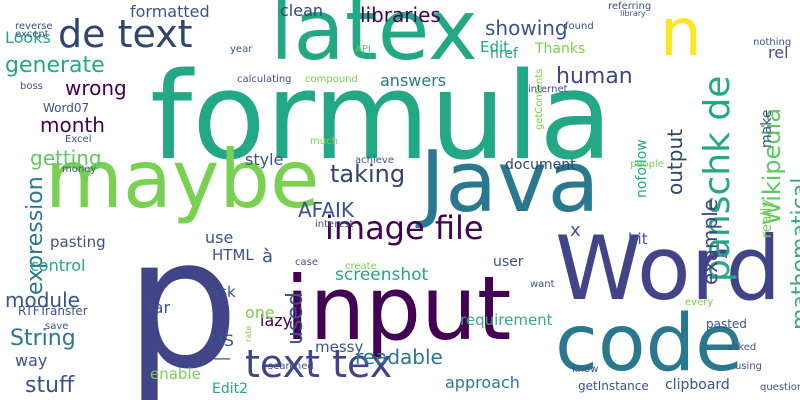 The height and width of the screenshot is (400, 800). I want to click on word-getting: getting, so click(66, 158).